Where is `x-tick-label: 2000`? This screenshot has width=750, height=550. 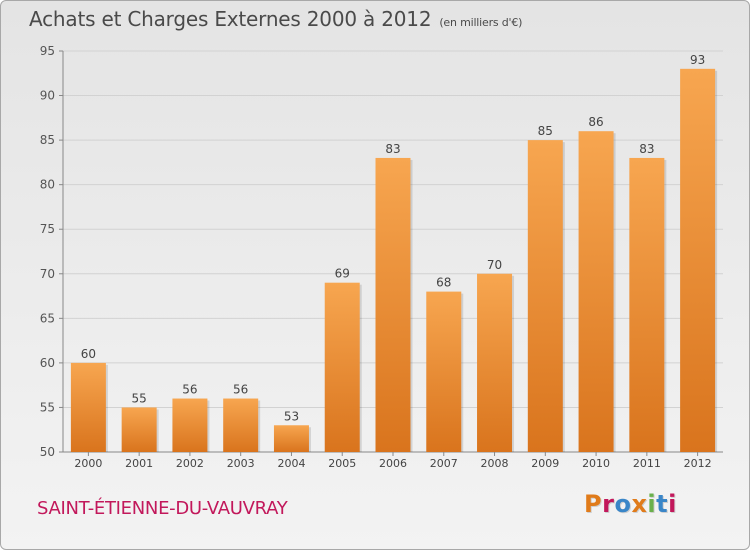 x-tick-label: 2000 is located at coordinates (88, 463).